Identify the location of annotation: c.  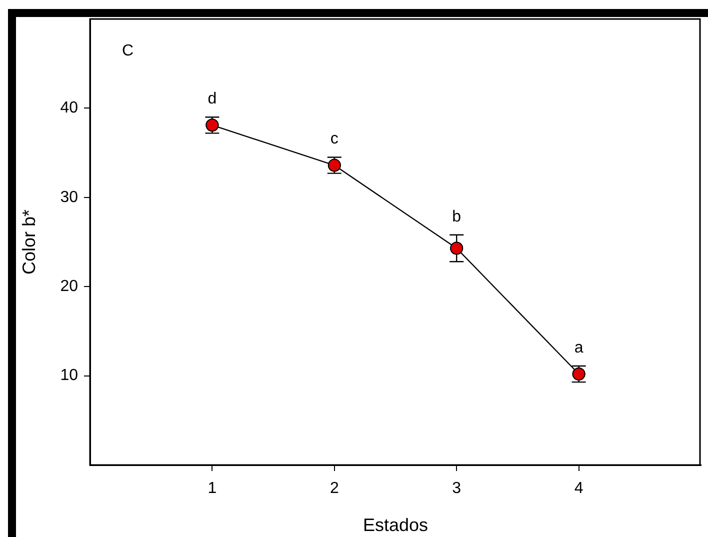
(334, 139).